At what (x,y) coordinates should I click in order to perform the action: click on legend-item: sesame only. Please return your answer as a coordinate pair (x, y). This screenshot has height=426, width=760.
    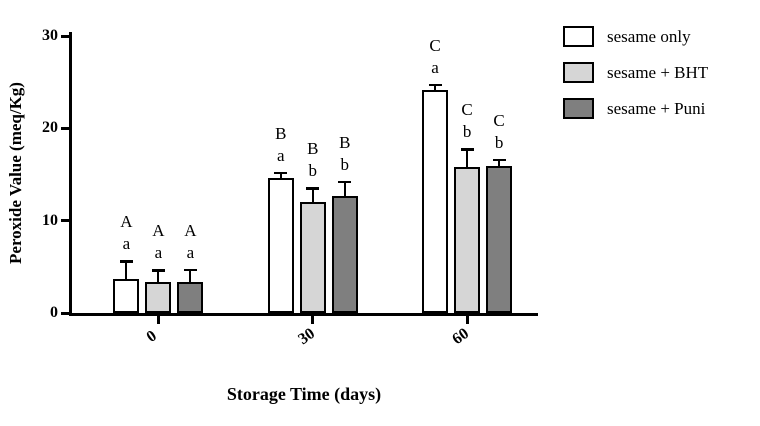
    Looking at the image, I should click on (635, 36).